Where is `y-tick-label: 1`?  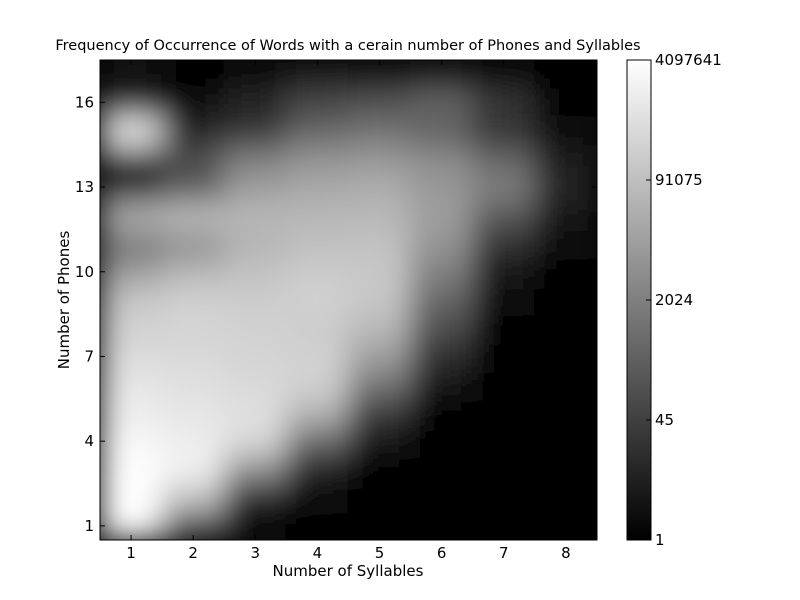
y-tick-label: 1 is located at coordinates (89, 526).